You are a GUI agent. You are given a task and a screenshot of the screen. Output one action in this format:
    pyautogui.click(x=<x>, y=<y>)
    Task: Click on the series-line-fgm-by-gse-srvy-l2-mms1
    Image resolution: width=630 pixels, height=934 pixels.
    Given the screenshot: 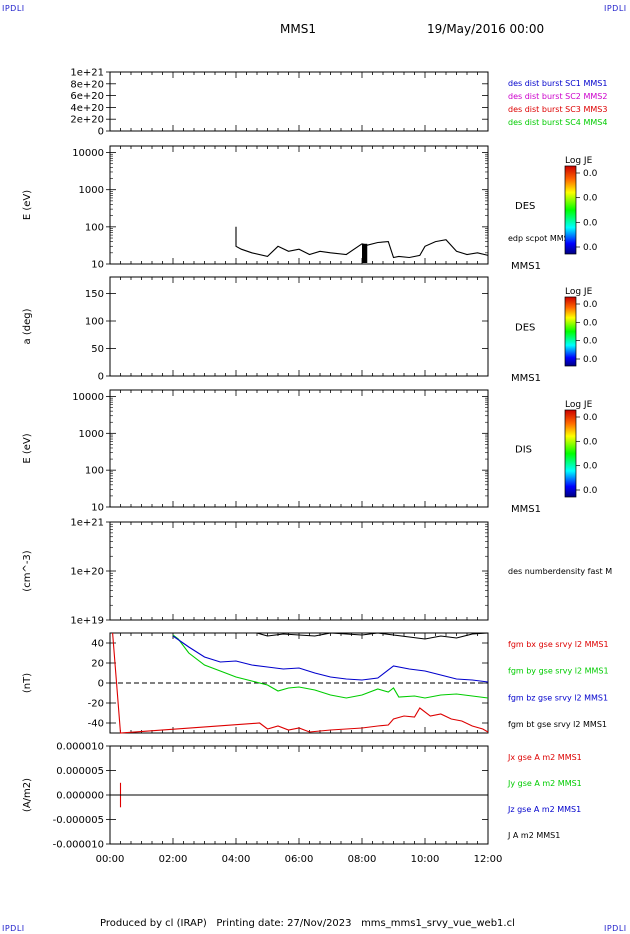 What is the action you would take?
    pyautogui.click(x=330, y=666)
    